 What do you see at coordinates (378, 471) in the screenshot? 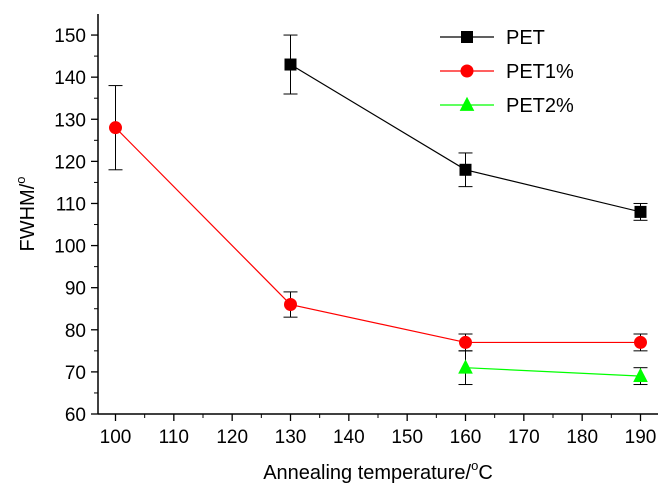
I see `x-axis-title: Annealing temperature/oC` at bounding box center [378, 471].